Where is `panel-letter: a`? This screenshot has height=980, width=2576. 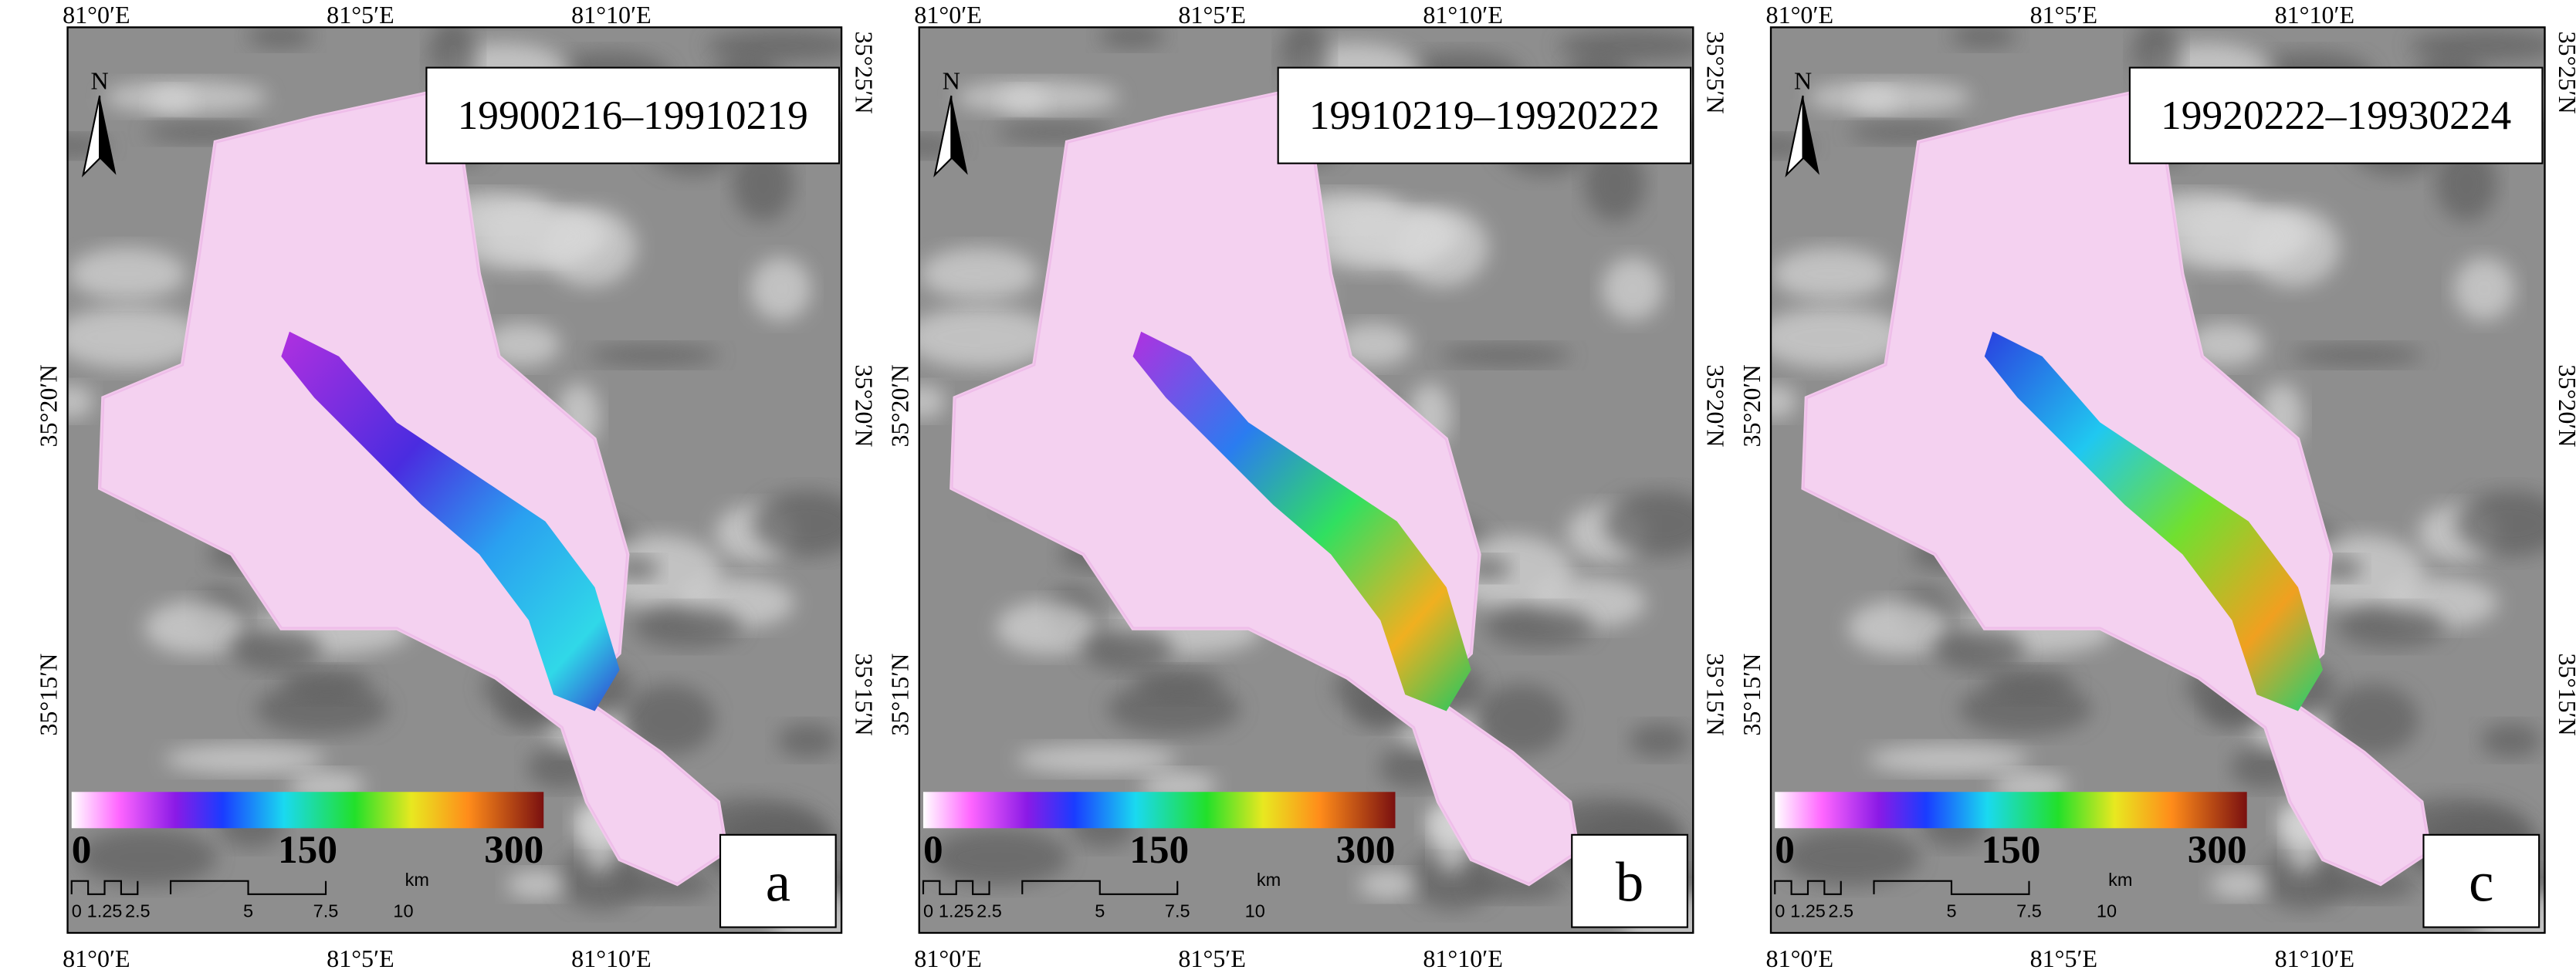
panel-letter: a is located at coordinates (778, 881).